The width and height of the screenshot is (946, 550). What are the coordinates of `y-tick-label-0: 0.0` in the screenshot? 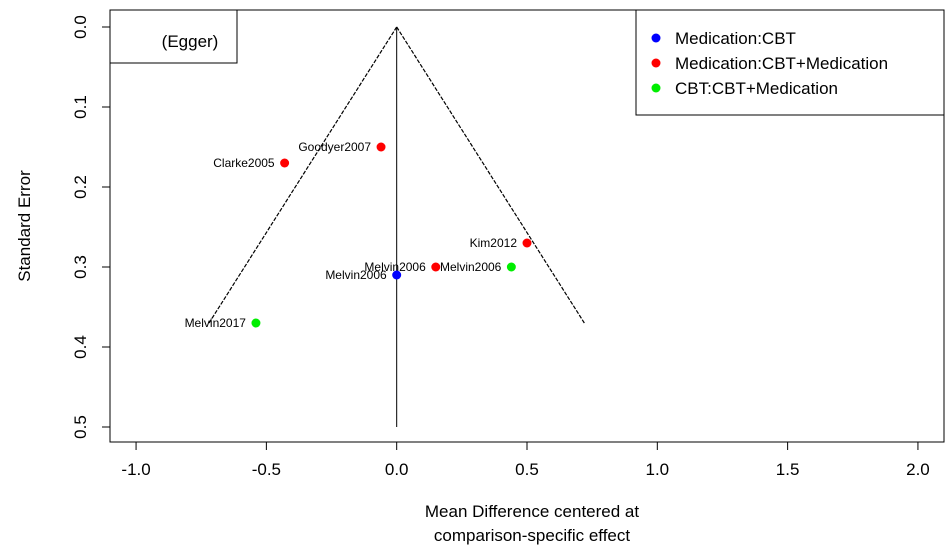 It's located at (80, 27).